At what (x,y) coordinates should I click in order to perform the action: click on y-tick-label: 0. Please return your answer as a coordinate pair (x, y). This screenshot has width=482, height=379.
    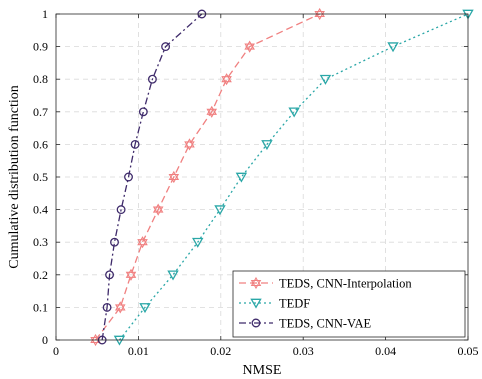
    Looking at the image, I should click on (45, 340).